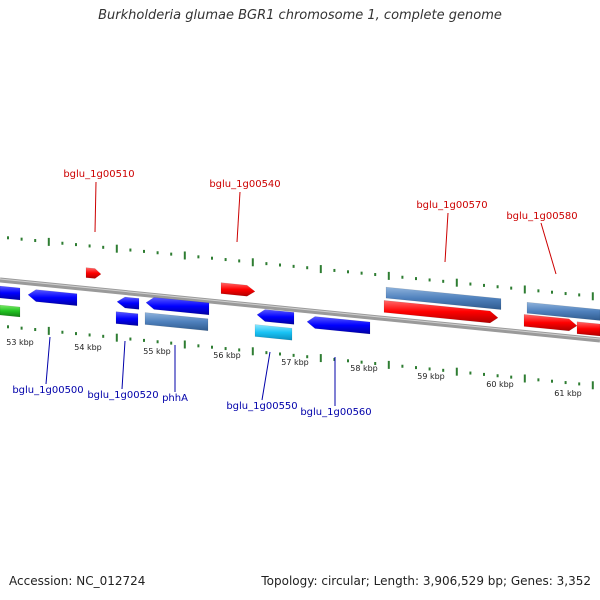 The height and width of the screenshot is (600, 600). What do you see at coordinates (261, 406) in the screenshot?
I see `reverse-gene-label: bglu_1g00550` at bounding box center [261, 406].